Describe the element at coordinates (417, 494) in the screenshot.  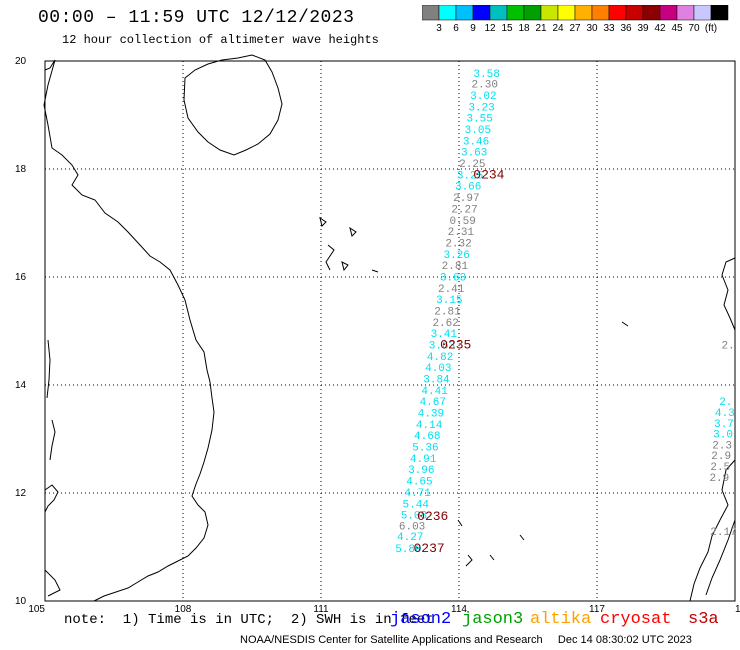
I see `wave-height-label: 4.71` at that location.